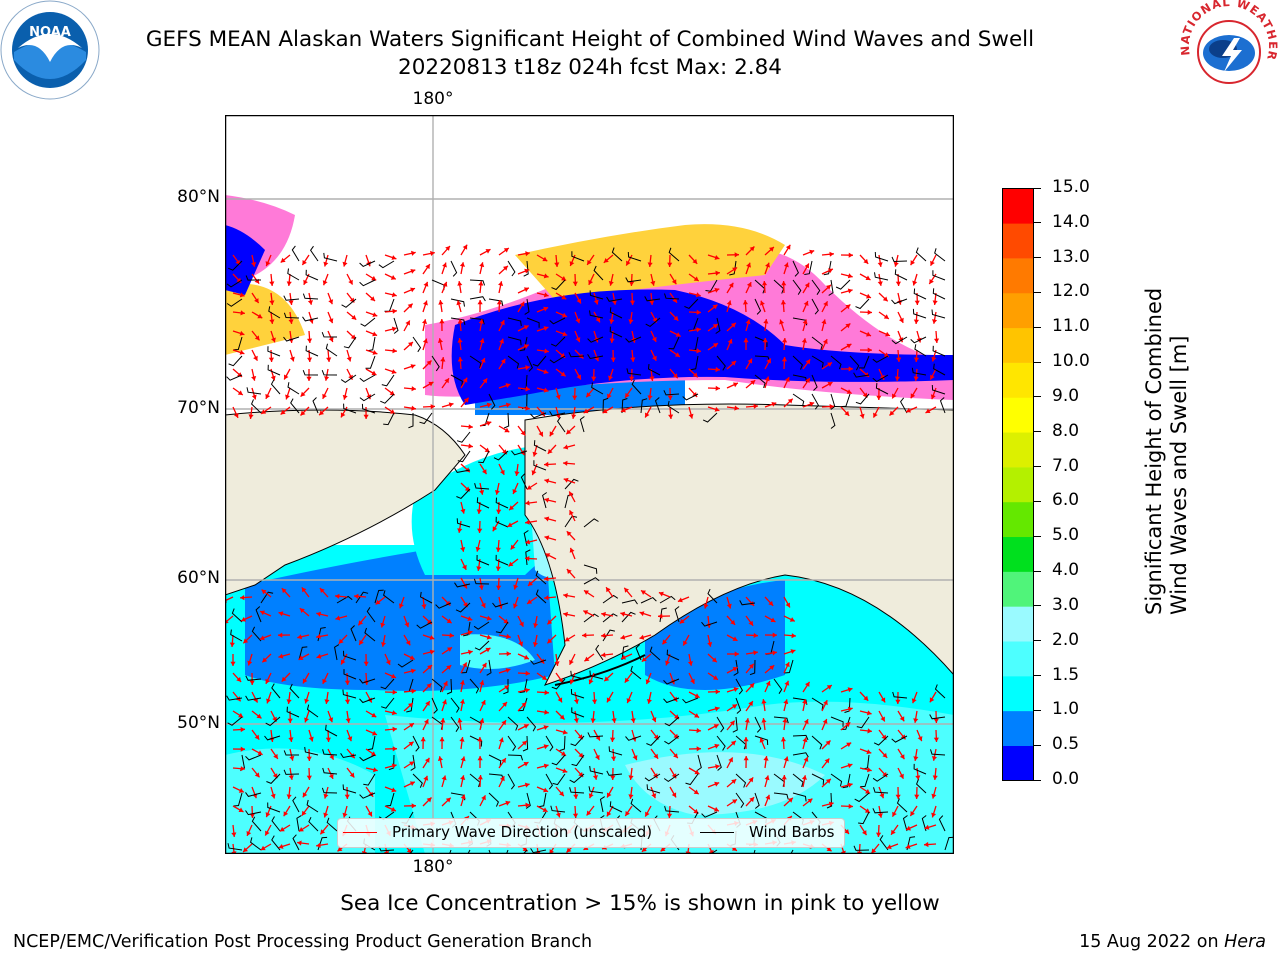 The height and width of the screenshot is (960, 1280). Describe the element at coordinates (1066, 430) in the screenshot. I see `colorbar-tick-label: 8.0` at that location.